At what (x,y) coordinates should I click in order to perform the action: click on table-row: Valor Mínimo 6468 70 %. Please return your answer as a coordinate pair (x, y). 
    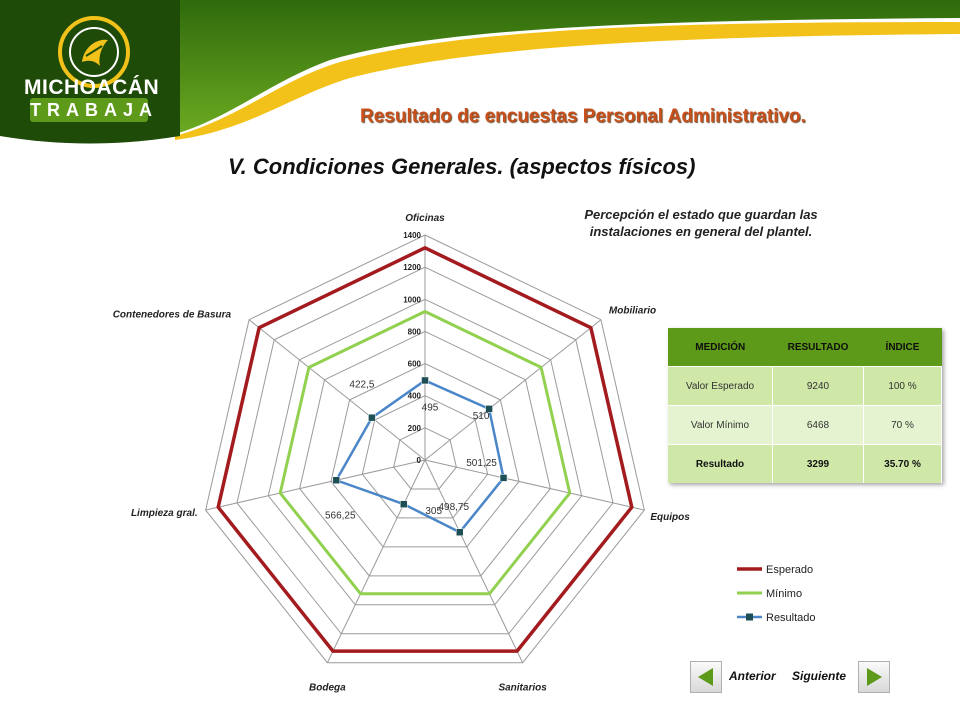
    Looking at the image, I should click on (805, 425).